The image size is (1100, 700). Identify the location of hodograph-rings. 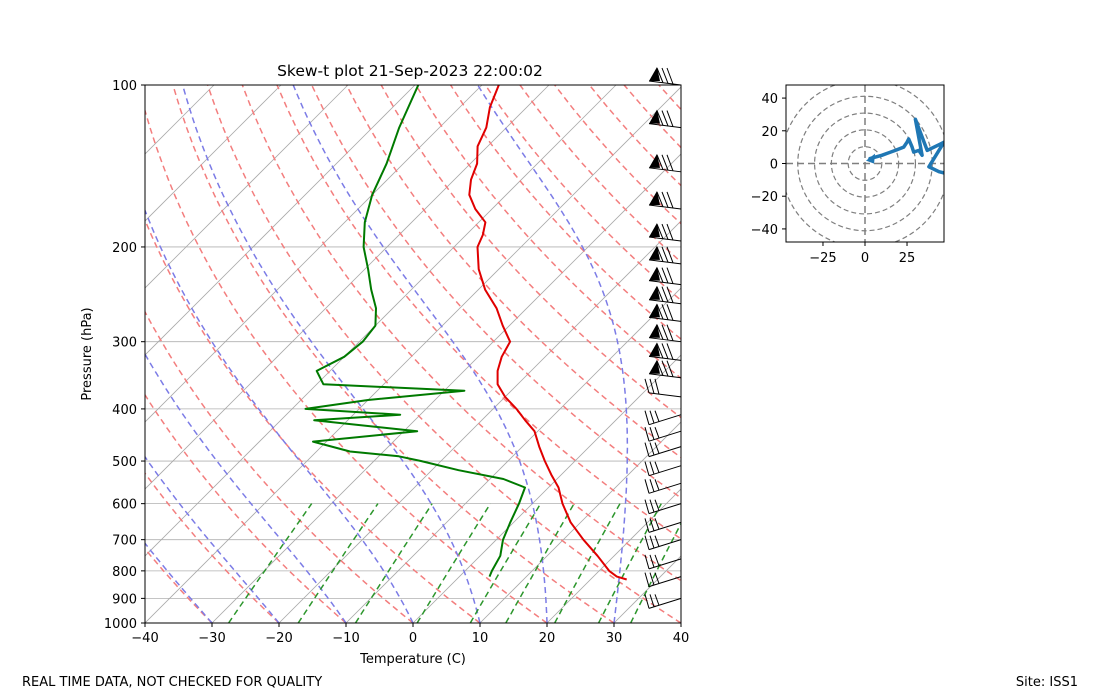
(865, 163).